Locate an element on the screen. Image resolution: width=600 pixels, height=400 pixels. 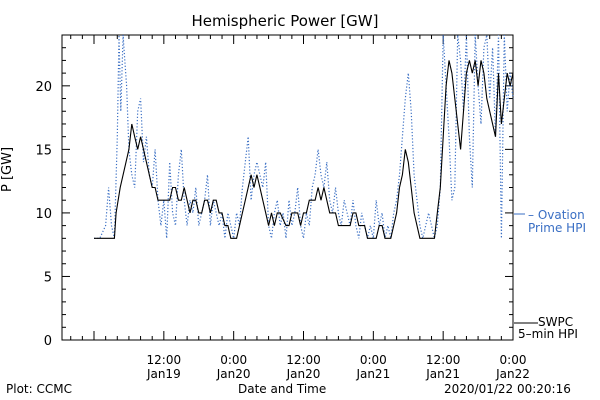
x-axis-label: Date and Time is located at coordinates (282, 389).